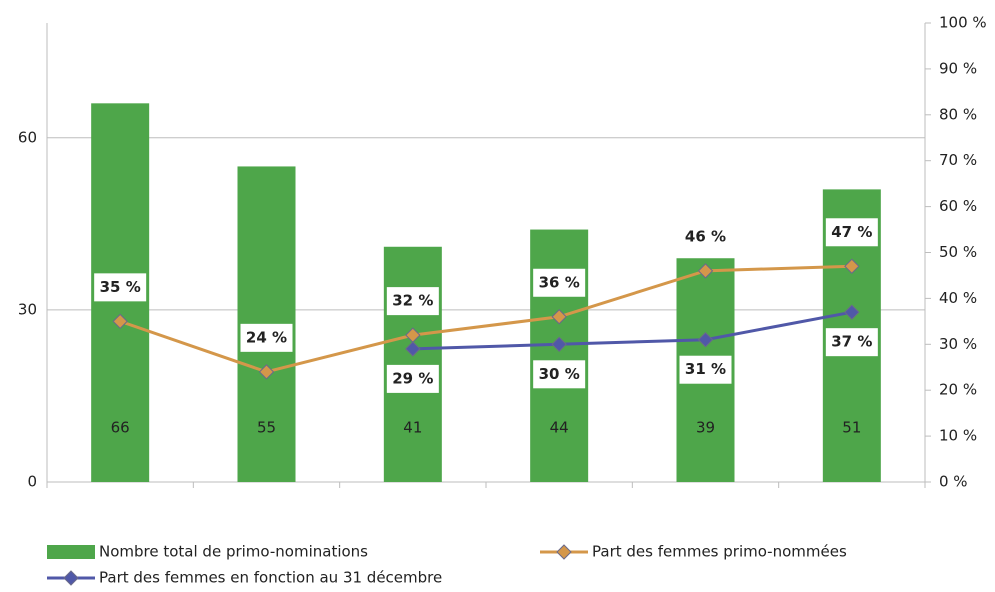  I want to click on data-label: 47 %, so click(851, 232).